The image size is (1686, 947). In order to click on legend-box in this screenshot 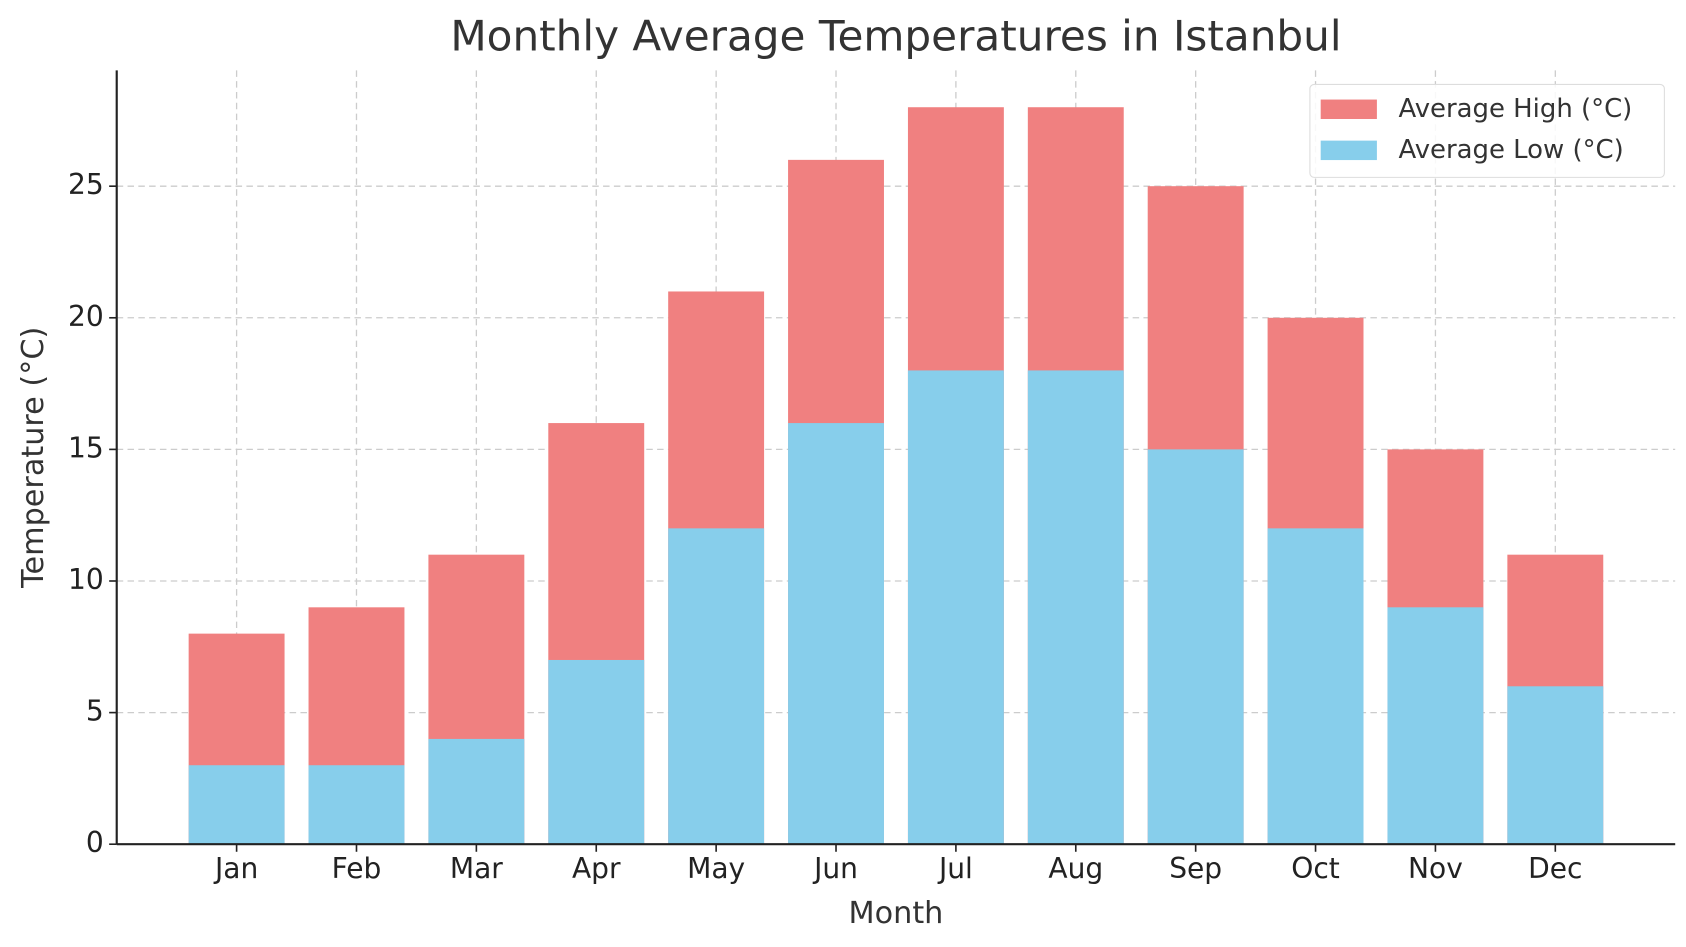, I will do `click(1487, 130)`.